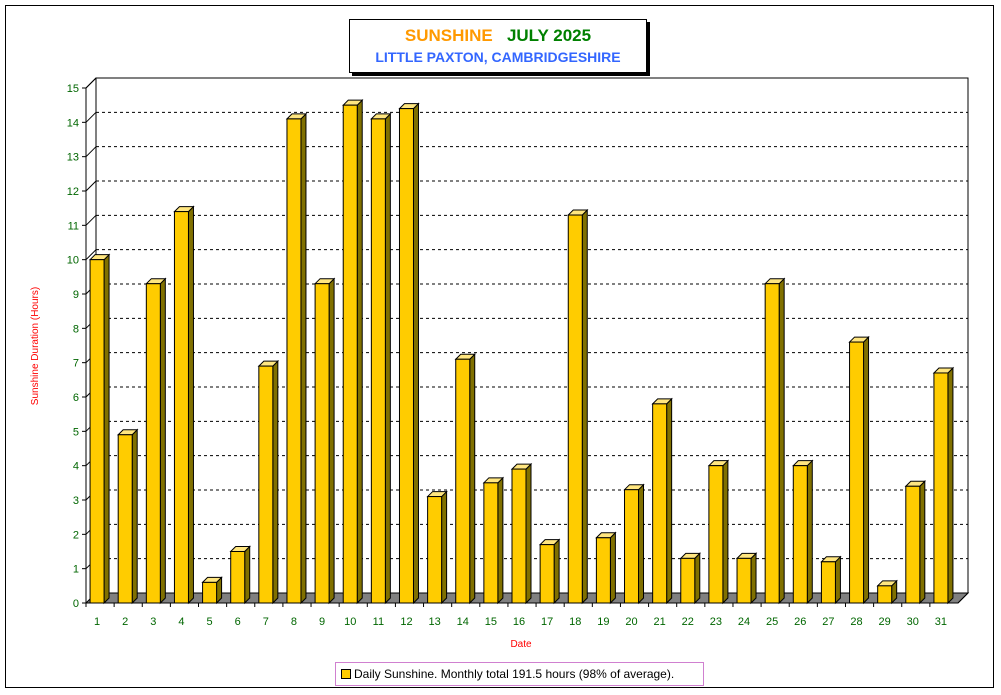  Describe the element at coordinates (549, 35) in the screenshot. I see `chart-title-period: JULY 2025` at that location.